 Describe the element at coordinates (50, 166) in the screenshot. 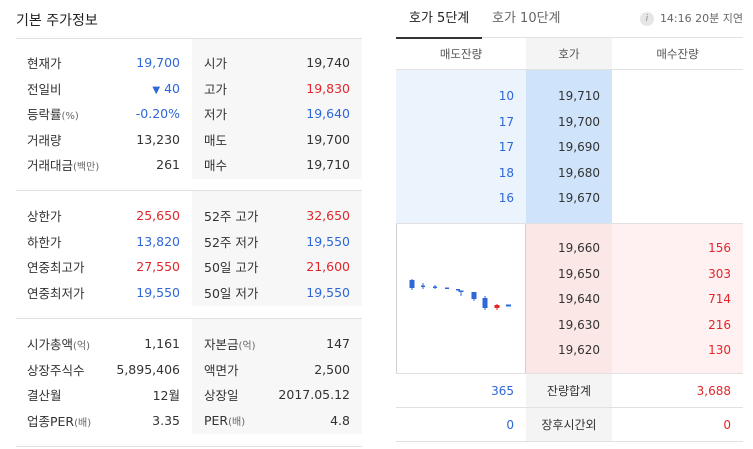

I see `info-label-text: 거래대금` at that location.